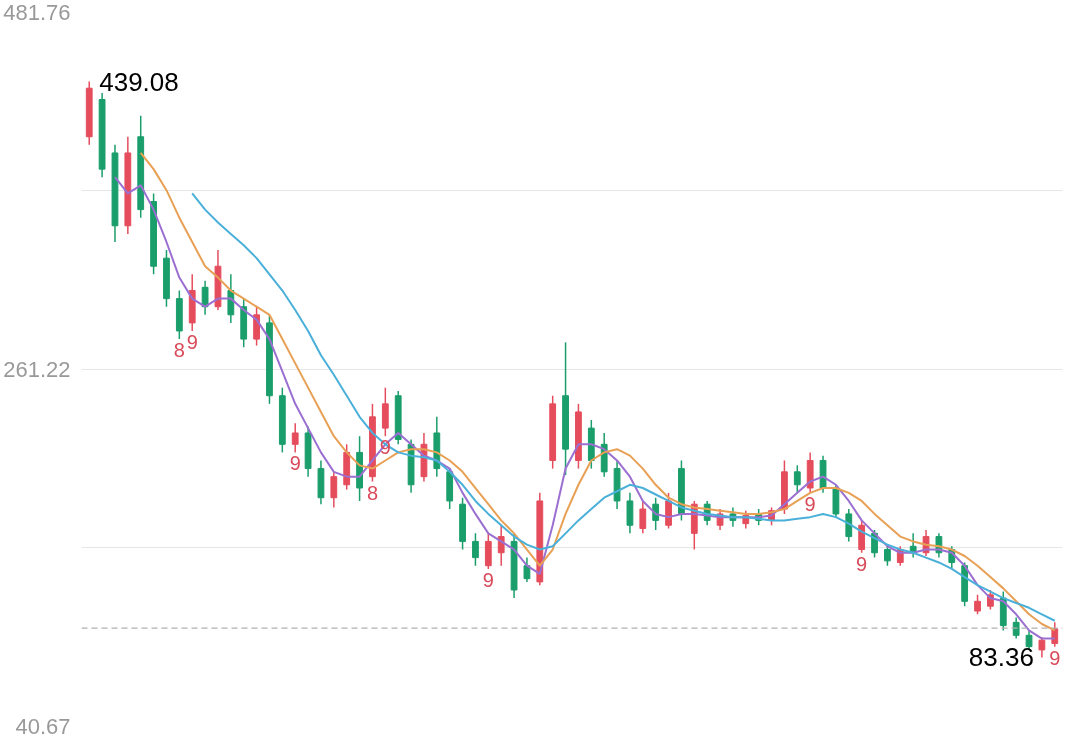 The height and width of the screenshot is (744, 1076). Describe the element at coordinates (43, 726) in the screenshot. I see `y-tick-label: 40.67` at that location.